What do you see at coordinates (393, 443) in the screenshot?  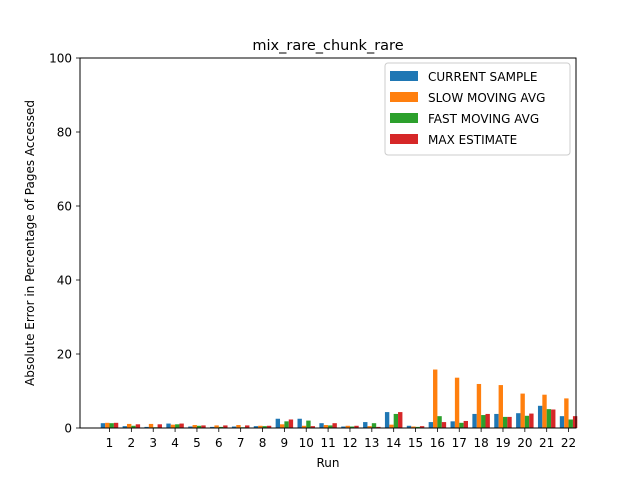 I see `x-tick-label: 14` at bounding box center [393, 443].